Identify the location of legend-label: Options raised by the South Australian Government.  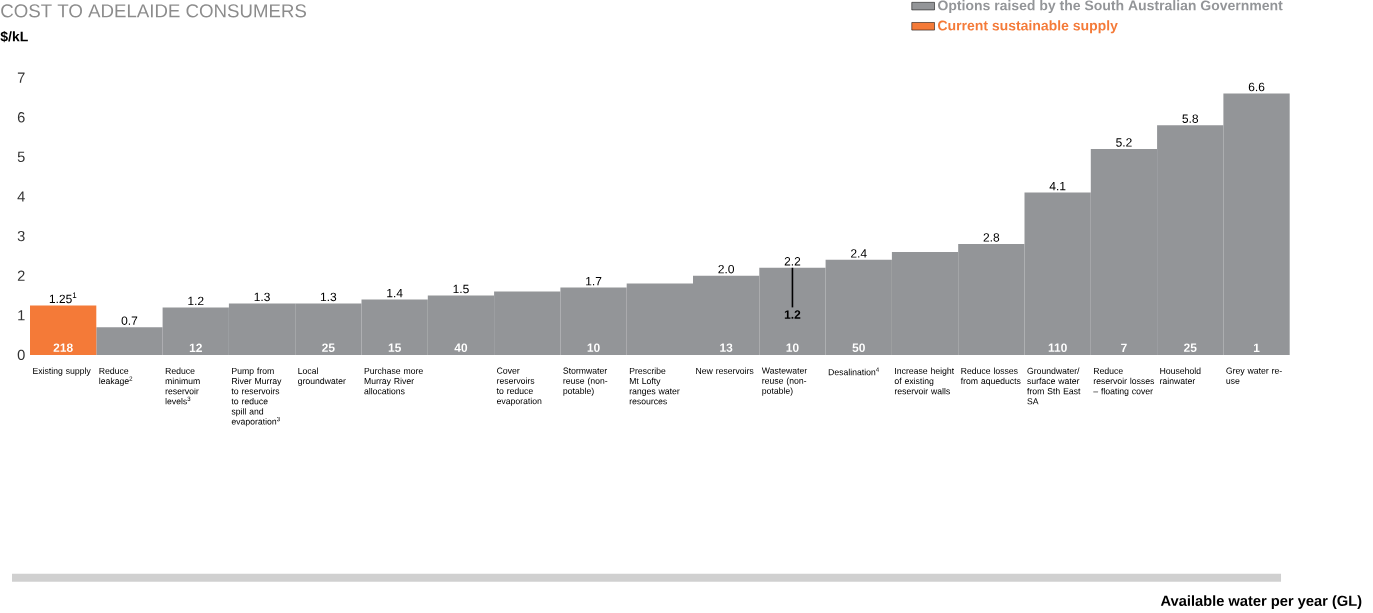
(1110, 7).